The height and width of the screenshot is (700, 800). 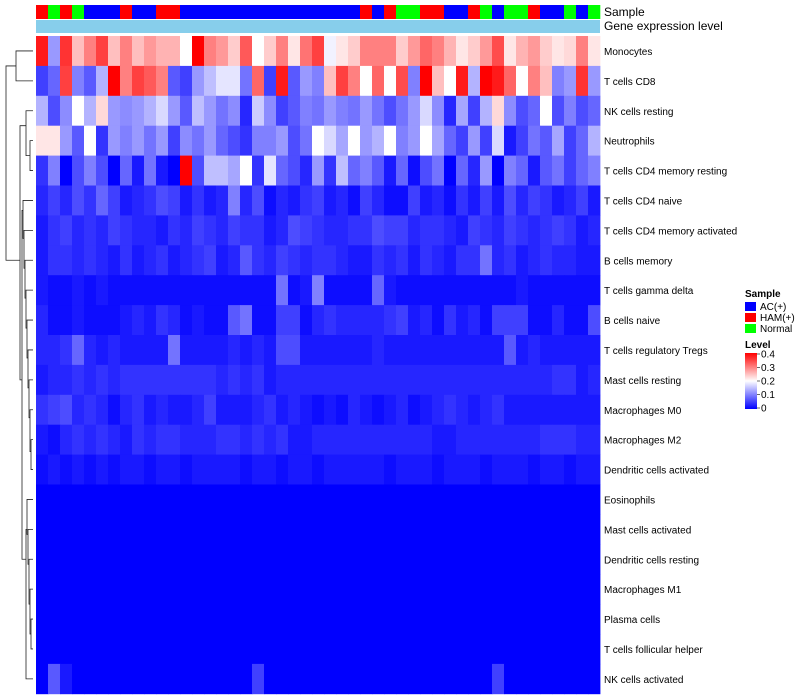 I want to click on legend-label-ham: HAM(+), so click(x=777, y=318).